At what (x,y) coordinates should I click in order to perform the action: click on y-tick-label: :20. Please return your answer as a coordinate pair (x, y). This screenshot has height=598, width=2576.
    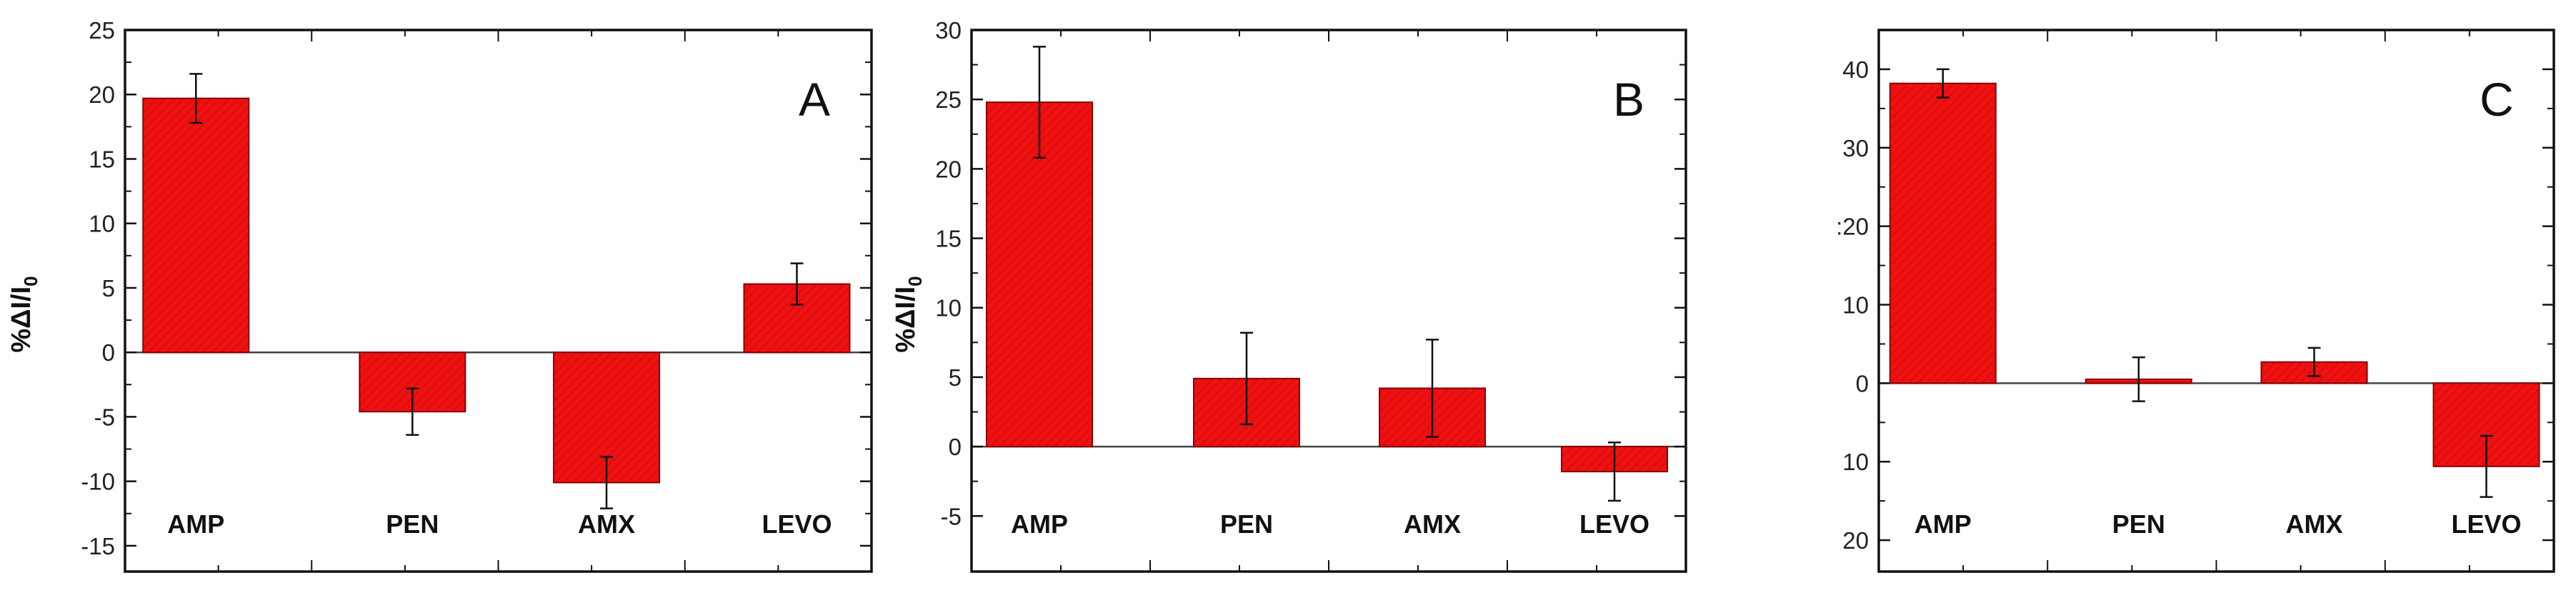
    Looking at the image, I should click on (1853, 227).